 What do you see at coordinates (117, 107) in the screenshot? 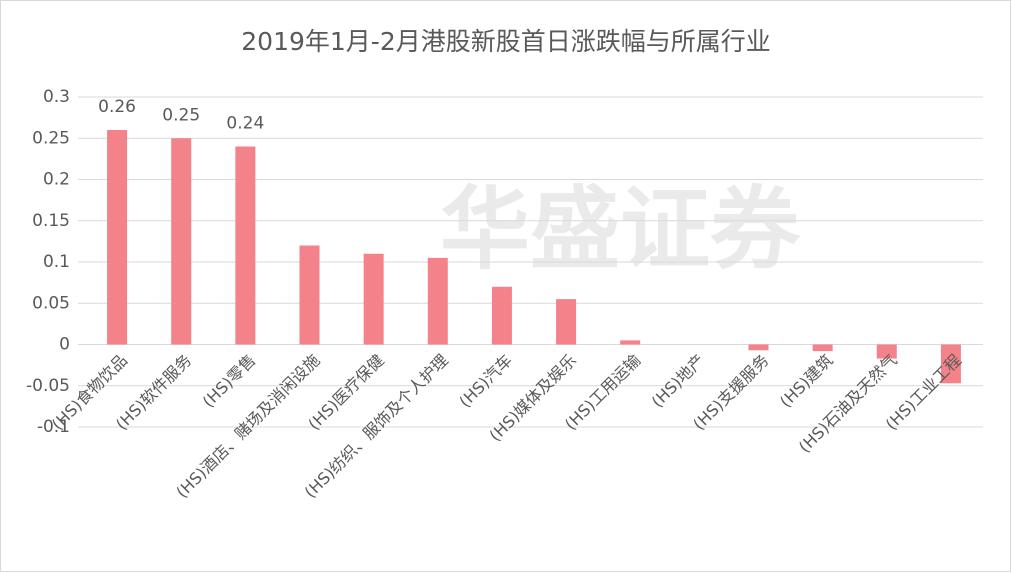
I see `data-label: 0.26` at bounding box center [117, 107].